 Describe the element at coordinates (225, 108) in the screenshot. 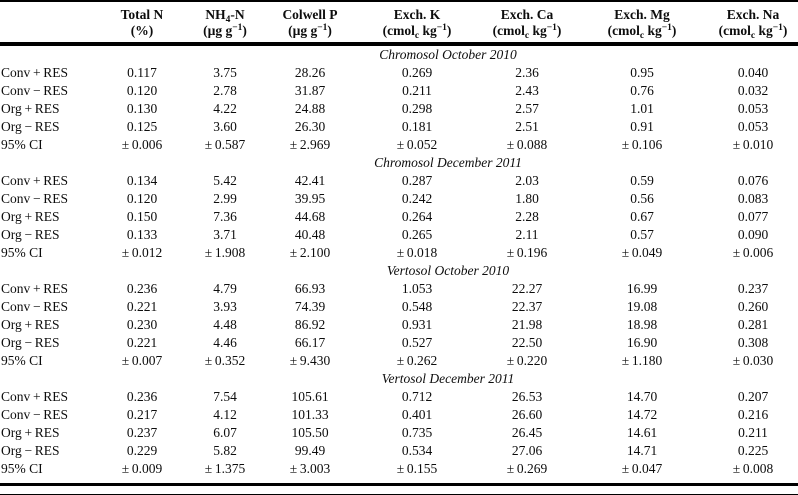

I see `value-cell: 4.22` at that location.